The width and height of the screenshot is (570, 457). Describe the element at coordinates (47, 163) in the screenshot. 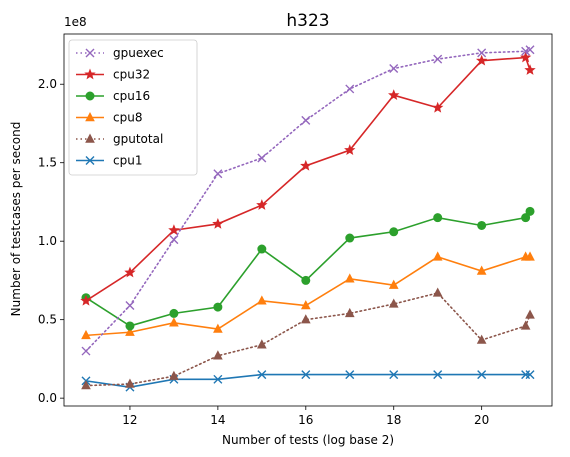

I see `y-tick-label: 1.5` at that location.